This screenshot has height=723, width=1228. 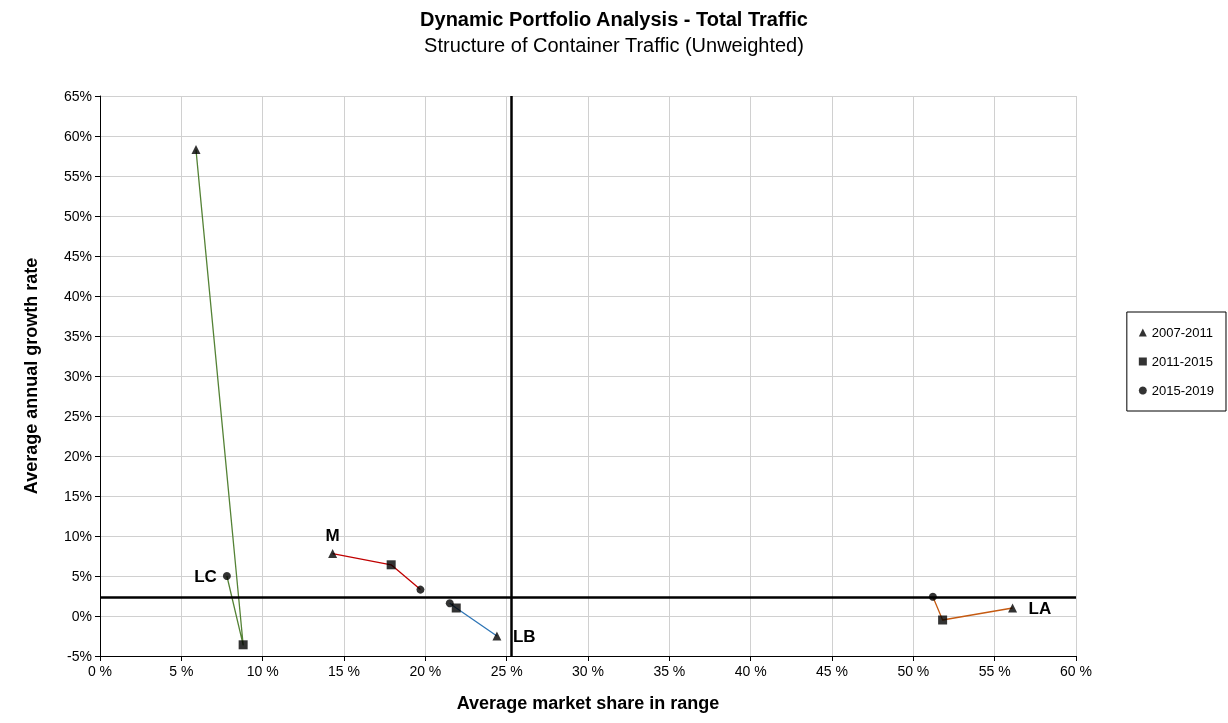 I want to click on x-tick-label: 10 %, so click(x=262, y=671).